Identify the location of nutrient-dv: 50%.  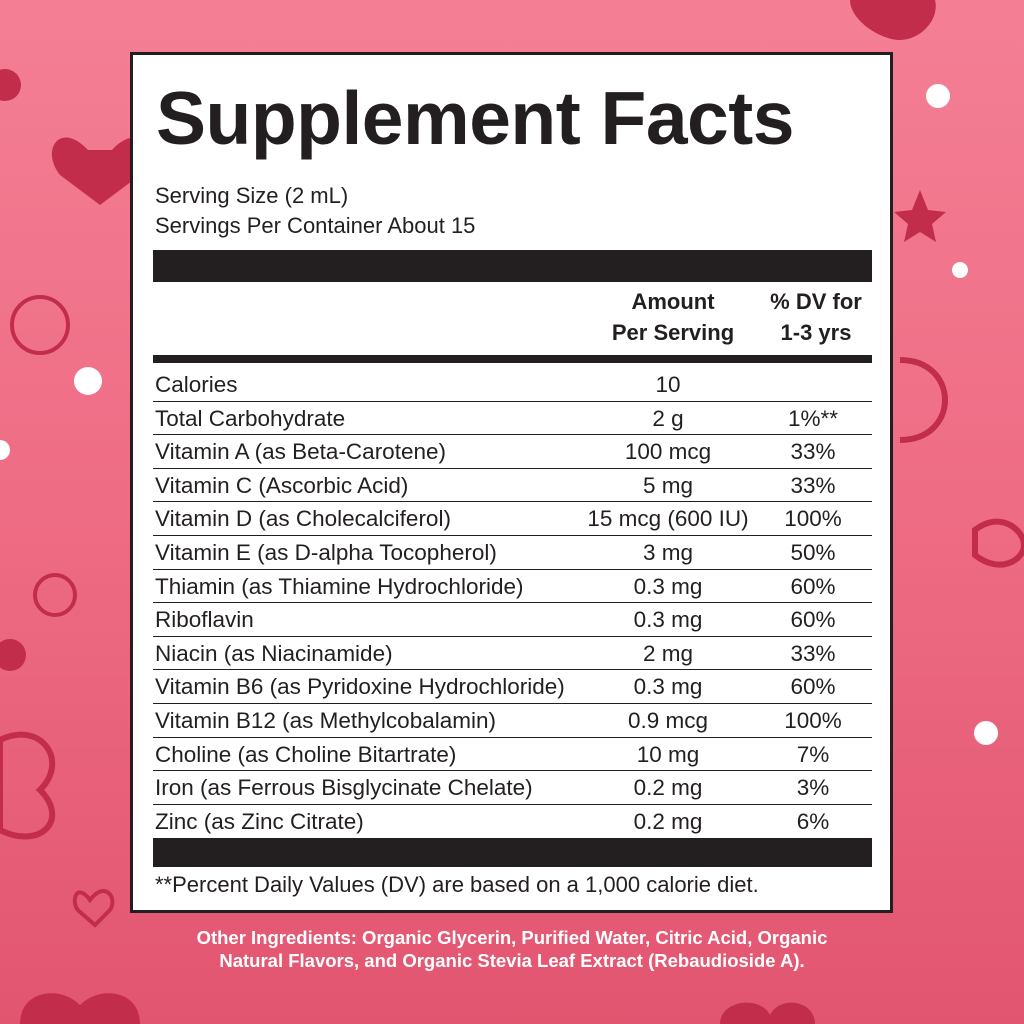
(813, 552).